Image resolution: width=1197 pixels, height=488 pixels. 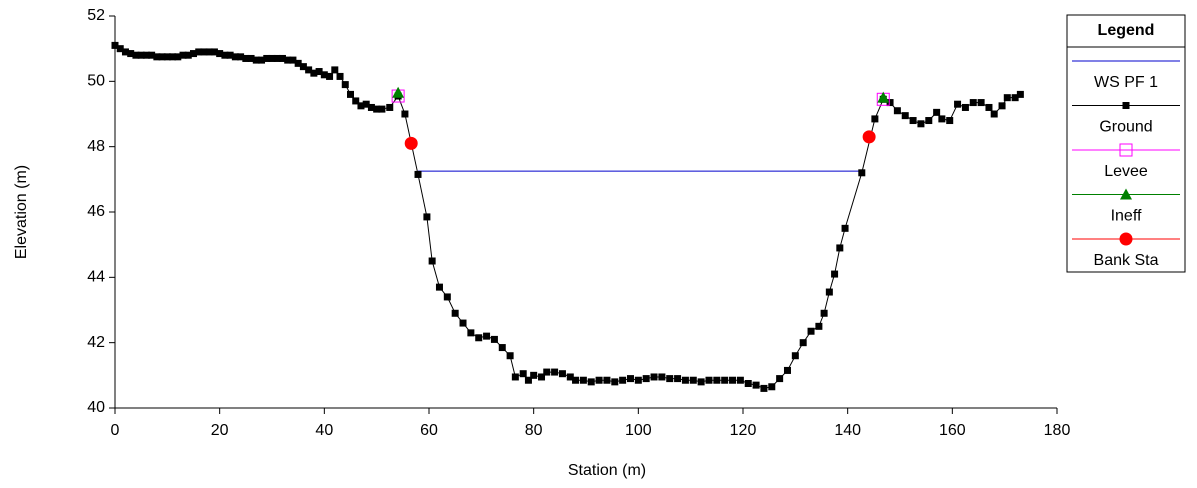 What do you see at coordinates (1126, 260) in the screenshot?
I see `legend-label: Bank Sta` at bounding box center [1126, 260].